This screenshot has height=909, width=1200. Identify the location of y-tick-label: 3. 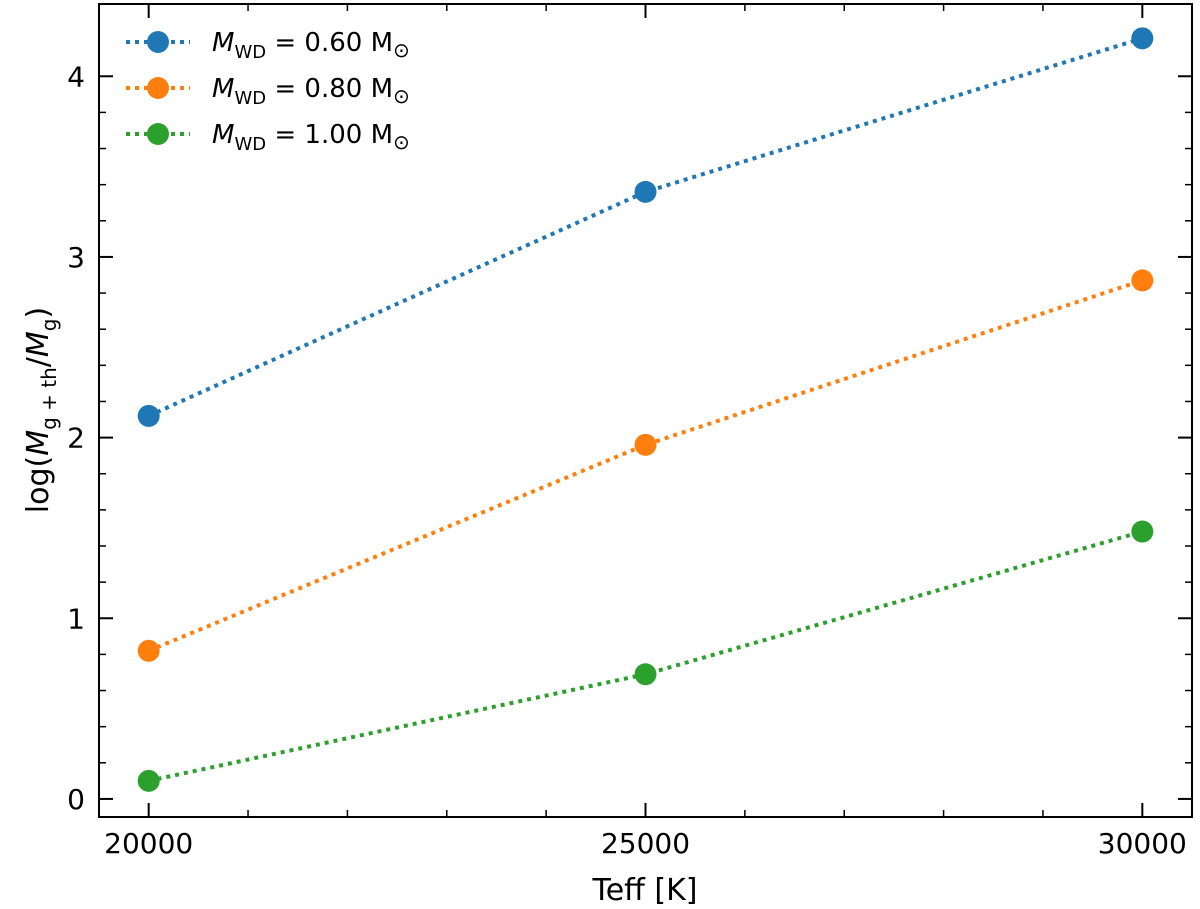
(76, 257).